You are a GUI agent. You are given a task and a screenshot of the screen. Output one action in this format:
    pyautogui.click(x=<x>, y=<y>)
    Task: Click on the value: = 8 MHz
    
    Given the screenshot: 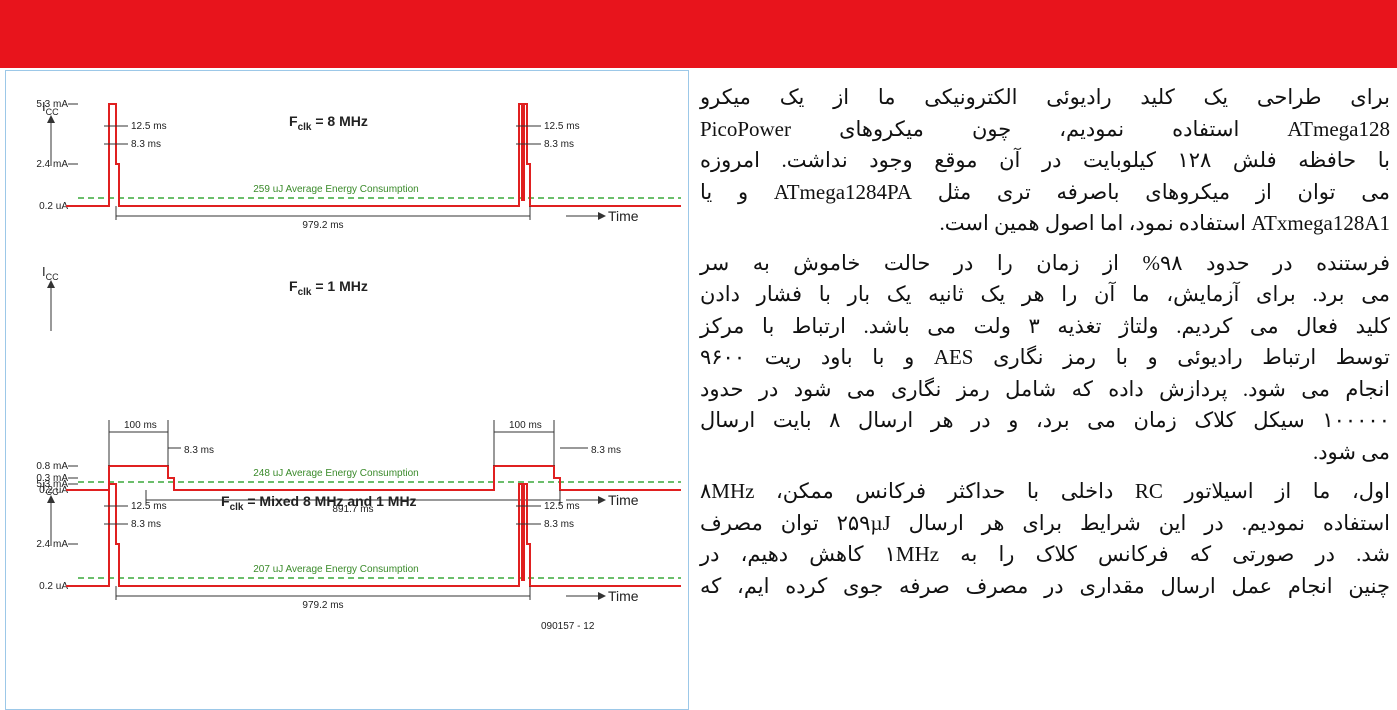 What is the action you would take?
    pyautogui.click(x=339, y=121)
    